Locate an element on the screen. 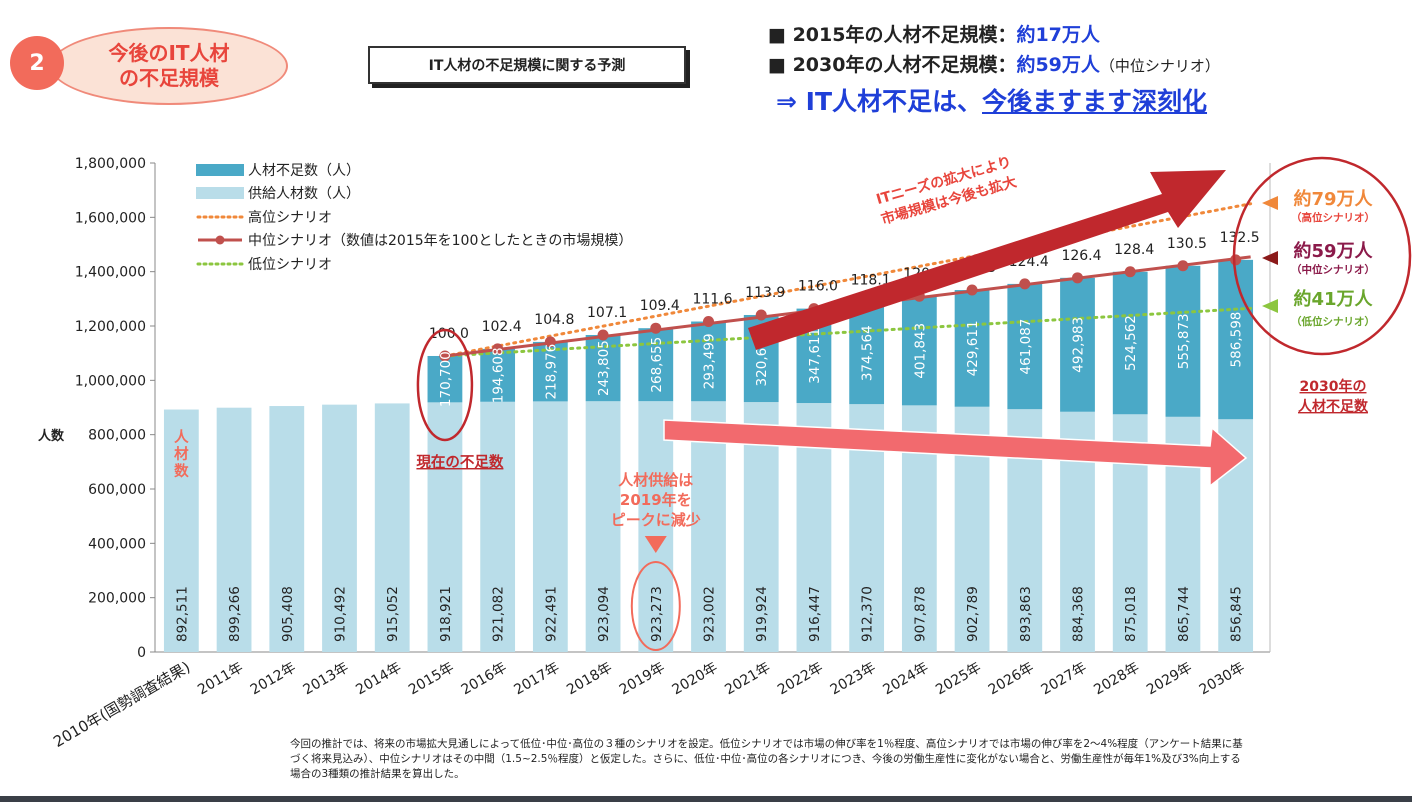 The width and height of the screenshot is (1412, 802). legend-swatch-supply is located at coordinates (220, 193).